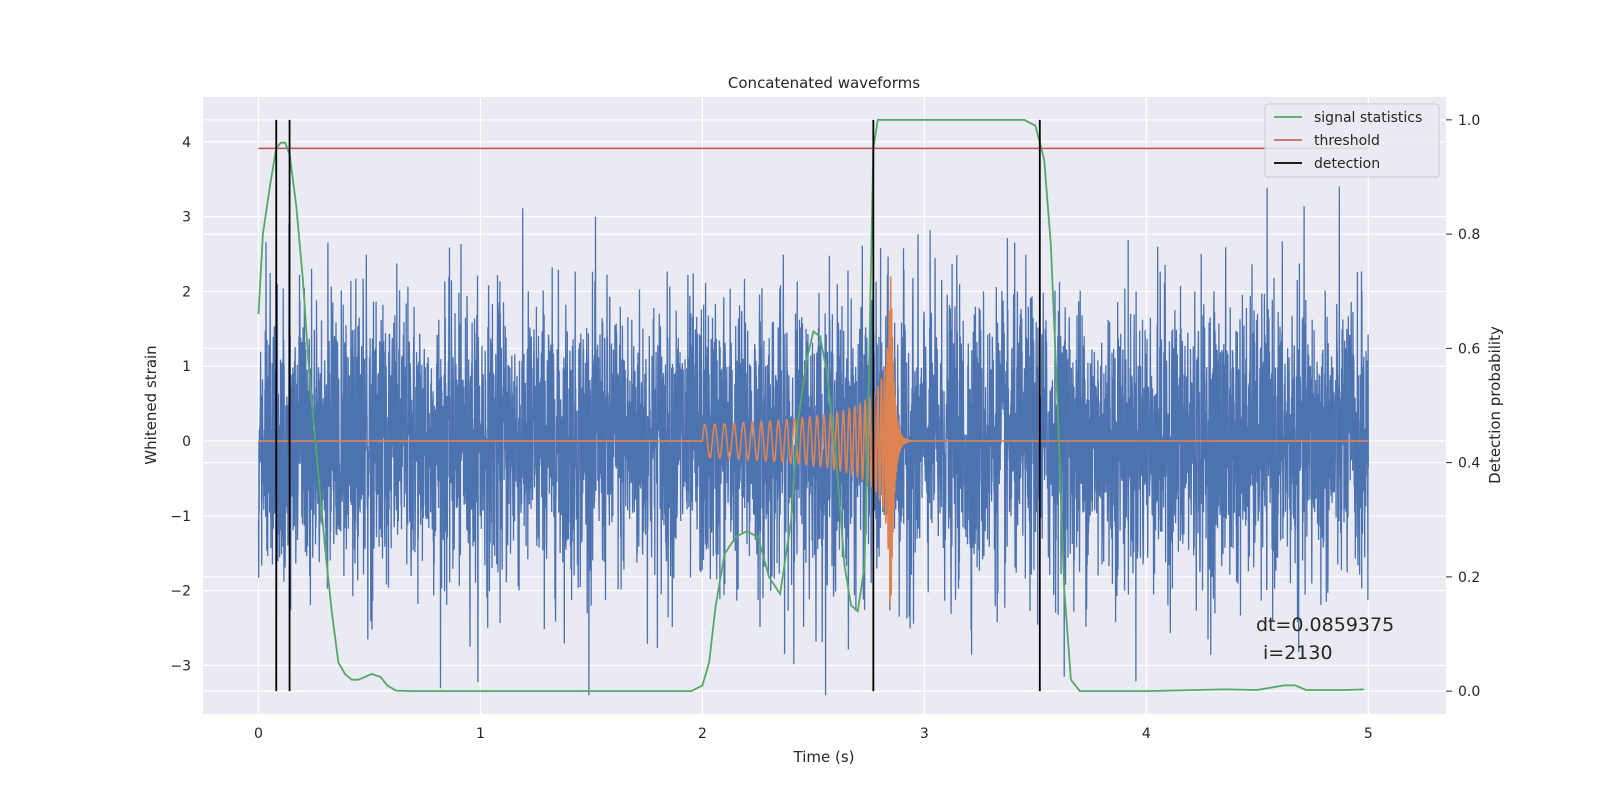 The width and height of the screenshot is (1600, 800). I want to click on chart-title: Concatenated waveforms, so click(824, 83).